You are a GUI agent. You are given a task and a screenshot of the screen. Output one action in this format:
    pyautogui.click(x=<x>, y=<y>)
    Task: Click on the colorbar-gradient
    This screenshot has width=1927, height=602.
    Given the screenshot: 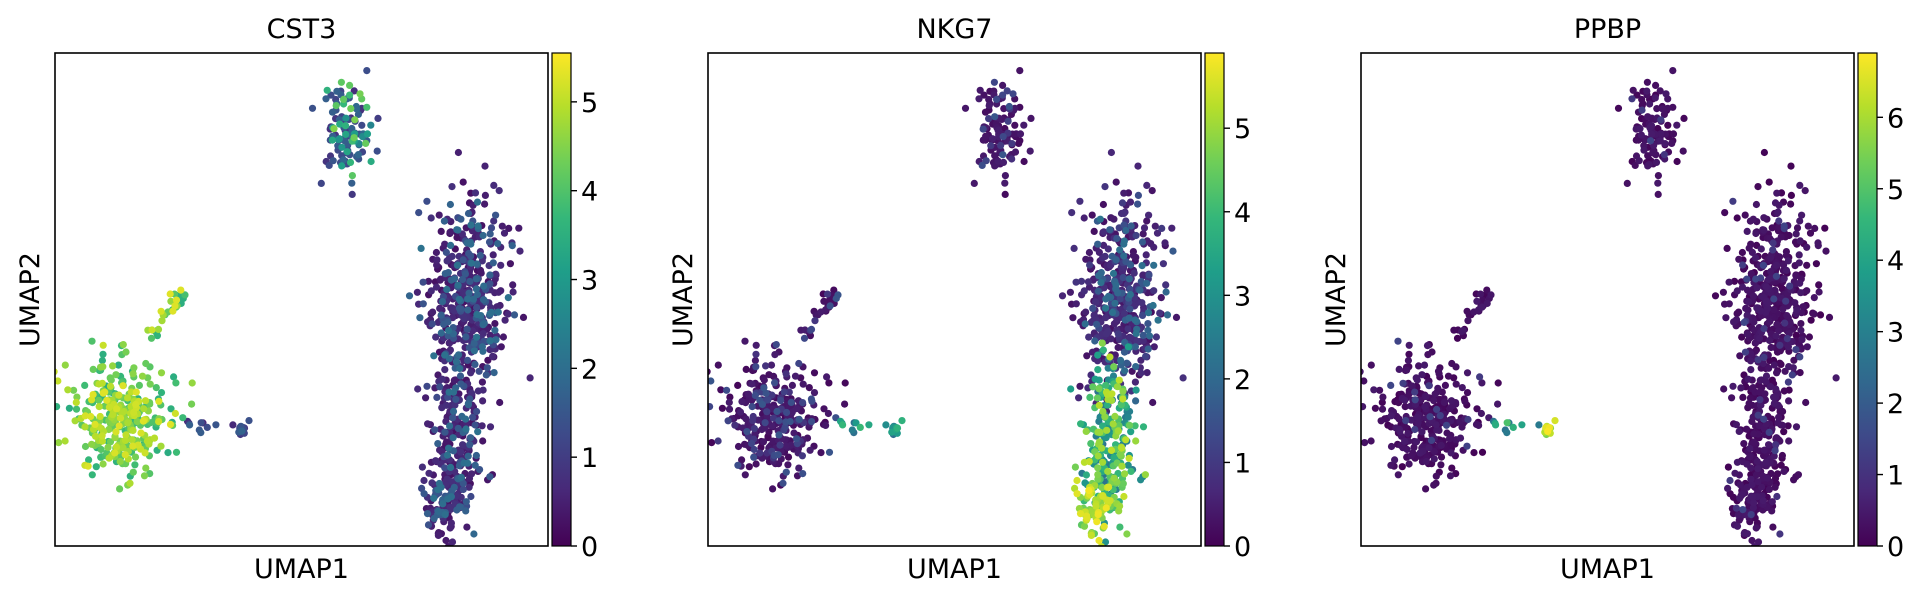 What is the action you would take?
    pyautogui.click(x=561, y=299)
    